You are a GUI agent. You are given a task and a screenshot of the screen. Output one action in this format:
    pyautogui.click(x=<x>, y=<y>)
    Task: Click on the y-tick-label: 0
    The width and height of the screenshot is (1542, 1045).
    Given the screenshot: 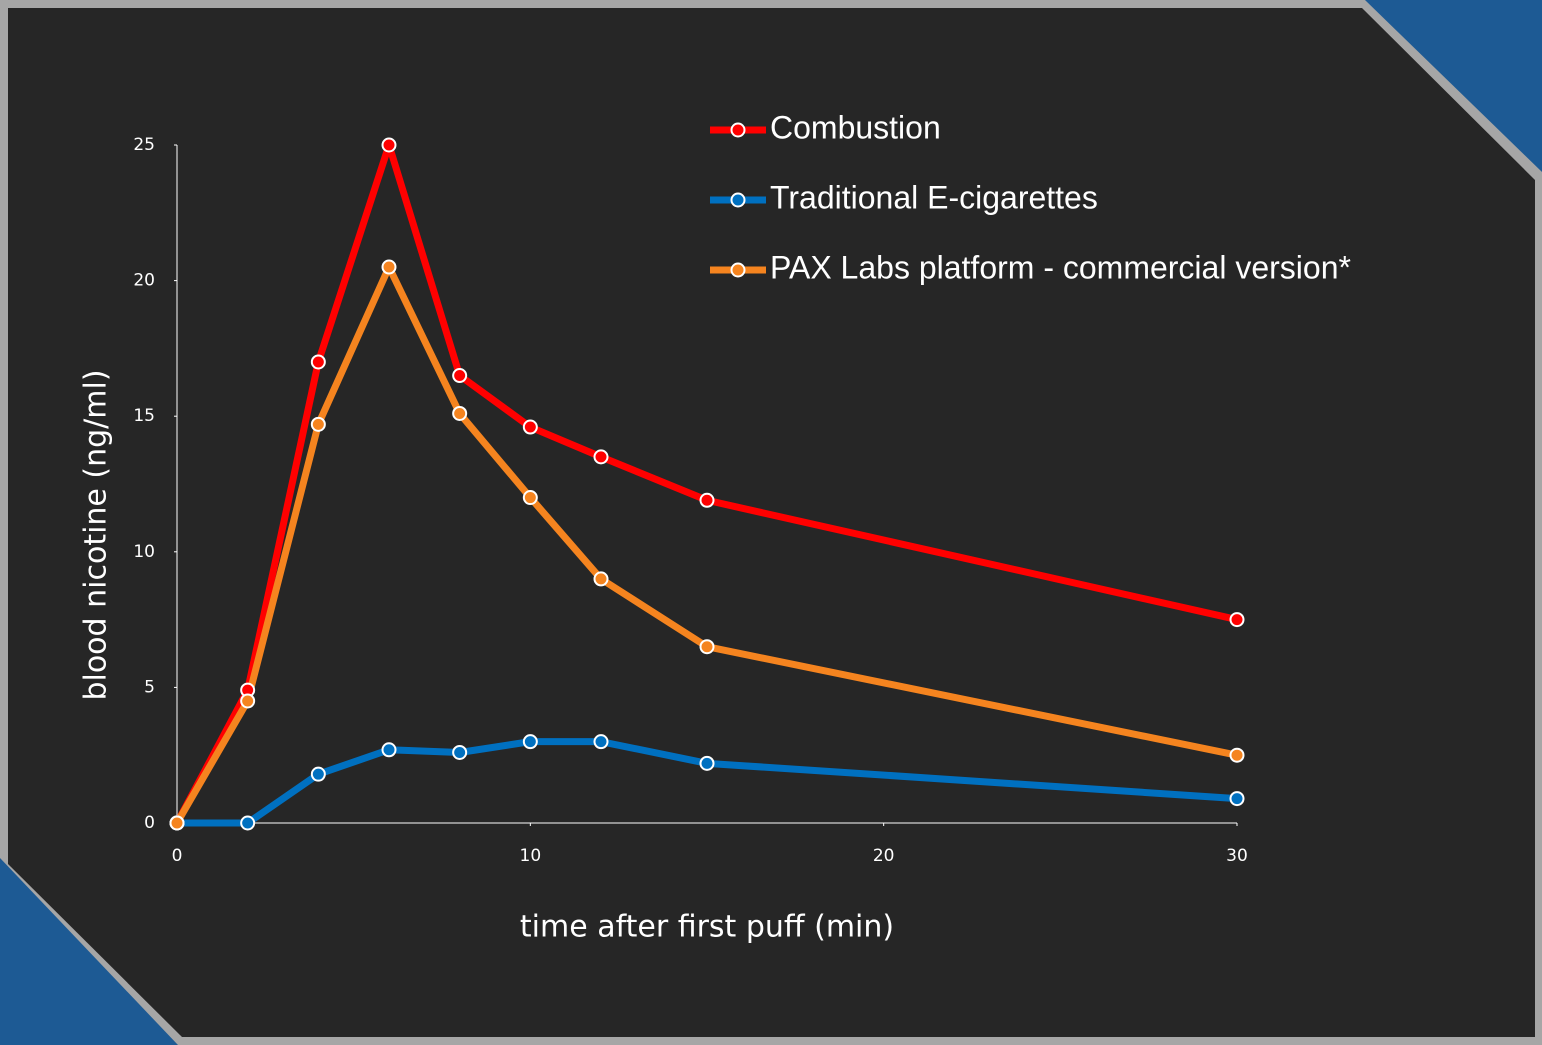 What is the action you would take?
    pyautogui.click(x=149, y=823)
    